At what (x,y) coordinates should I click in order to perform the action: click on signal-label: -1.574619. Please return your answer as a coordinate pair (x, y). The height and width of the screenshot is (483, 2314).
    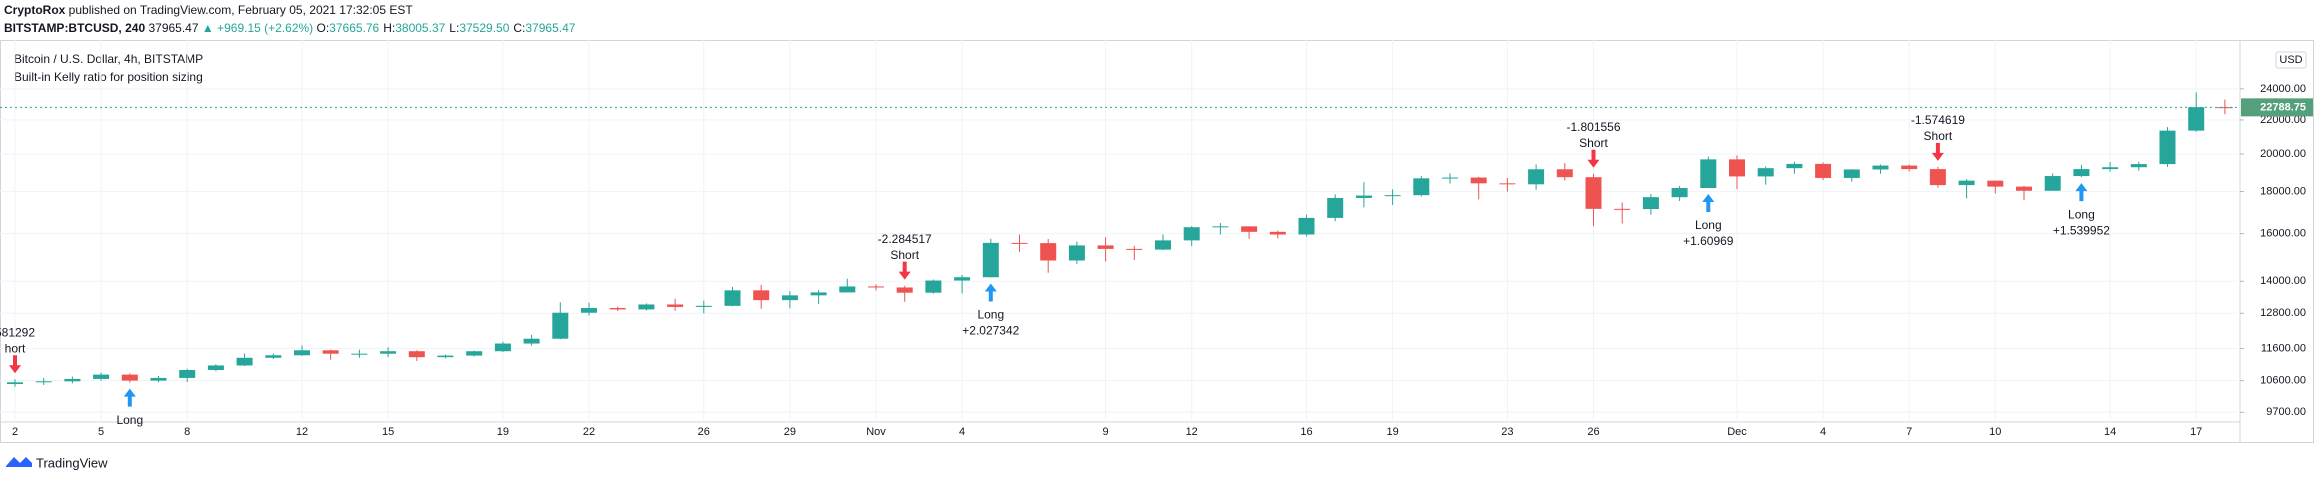
    Looking at the image, I should click on (1938, 120).